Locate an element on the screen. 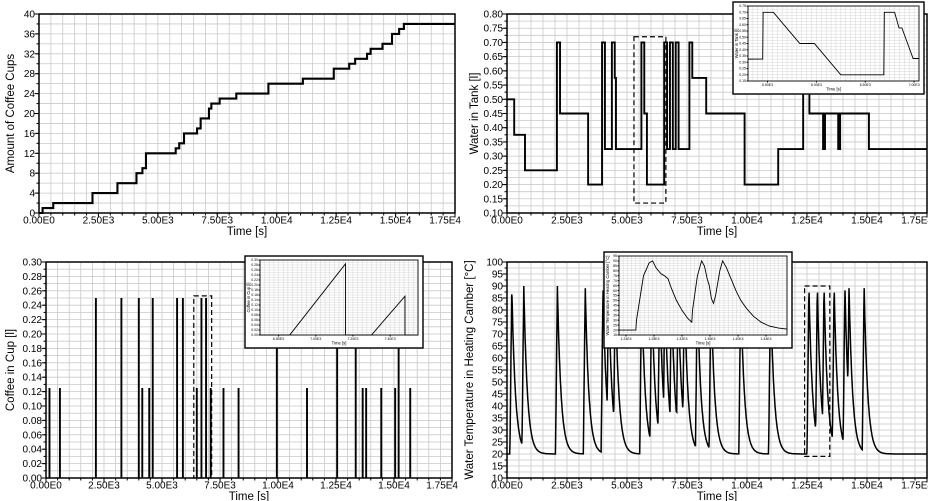  svg-text: 0.45 is located at coordinates (742, 44).